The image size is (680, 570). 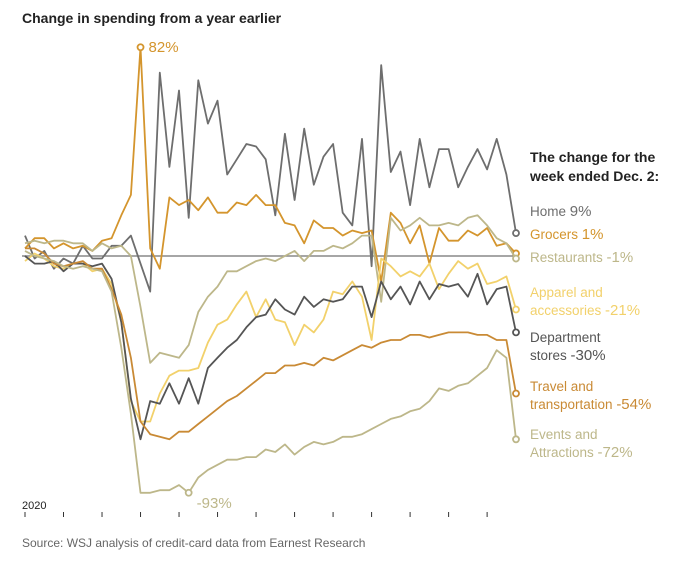 What do you see at coordinates (34, 506) in the screenshot?
I see `x-axis-start-label: 2020` at bounding box center [34, 506].